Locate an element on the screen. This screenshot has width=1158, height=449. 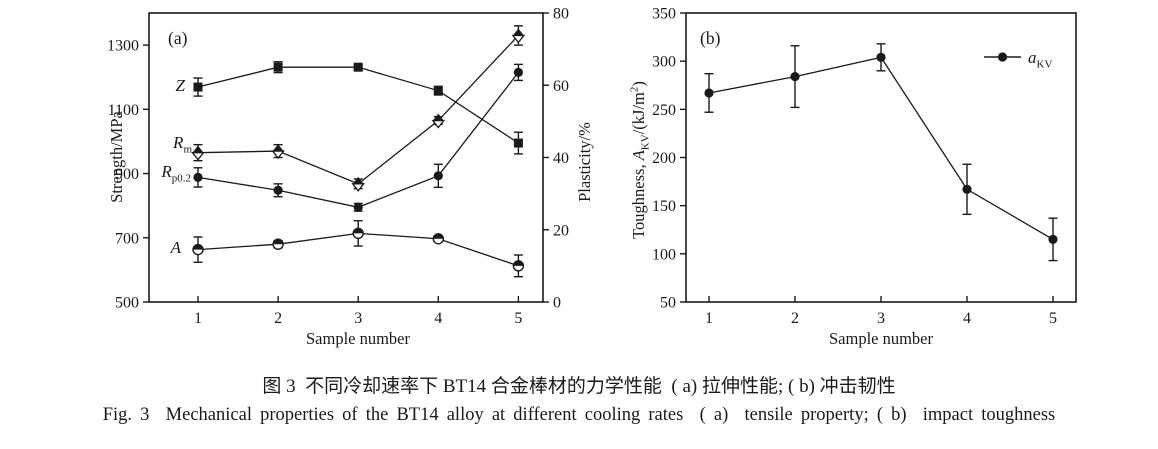
svg-text: (a) is located at coordinates (178, 38).